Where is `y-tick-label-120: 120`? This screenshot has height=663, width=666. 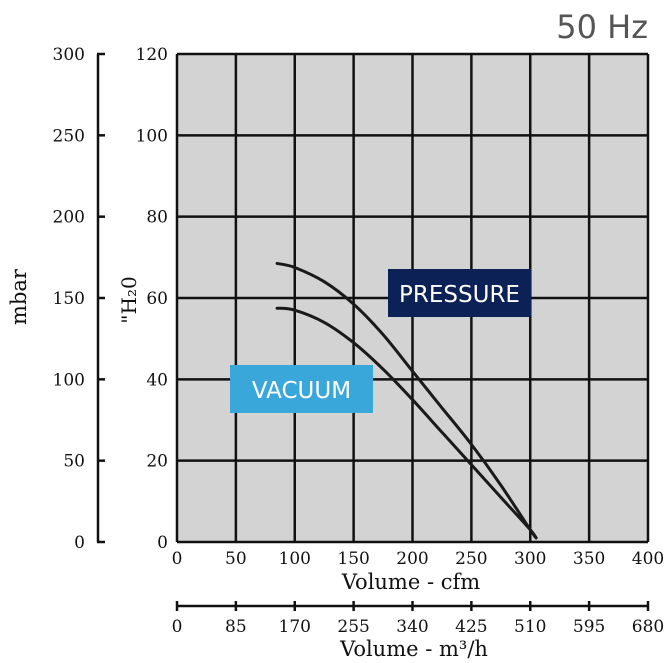
y-tick-label-120: 120 is located at coordinates (152, 55).